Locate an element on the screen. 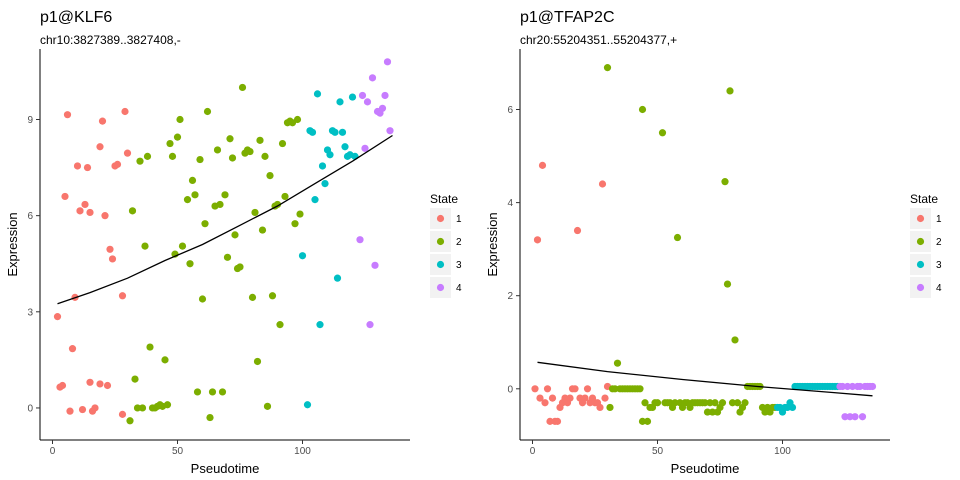 The width and height of the screenshot is (960, 480). legend-label-3: 3 is located at coordinates (459, 265).